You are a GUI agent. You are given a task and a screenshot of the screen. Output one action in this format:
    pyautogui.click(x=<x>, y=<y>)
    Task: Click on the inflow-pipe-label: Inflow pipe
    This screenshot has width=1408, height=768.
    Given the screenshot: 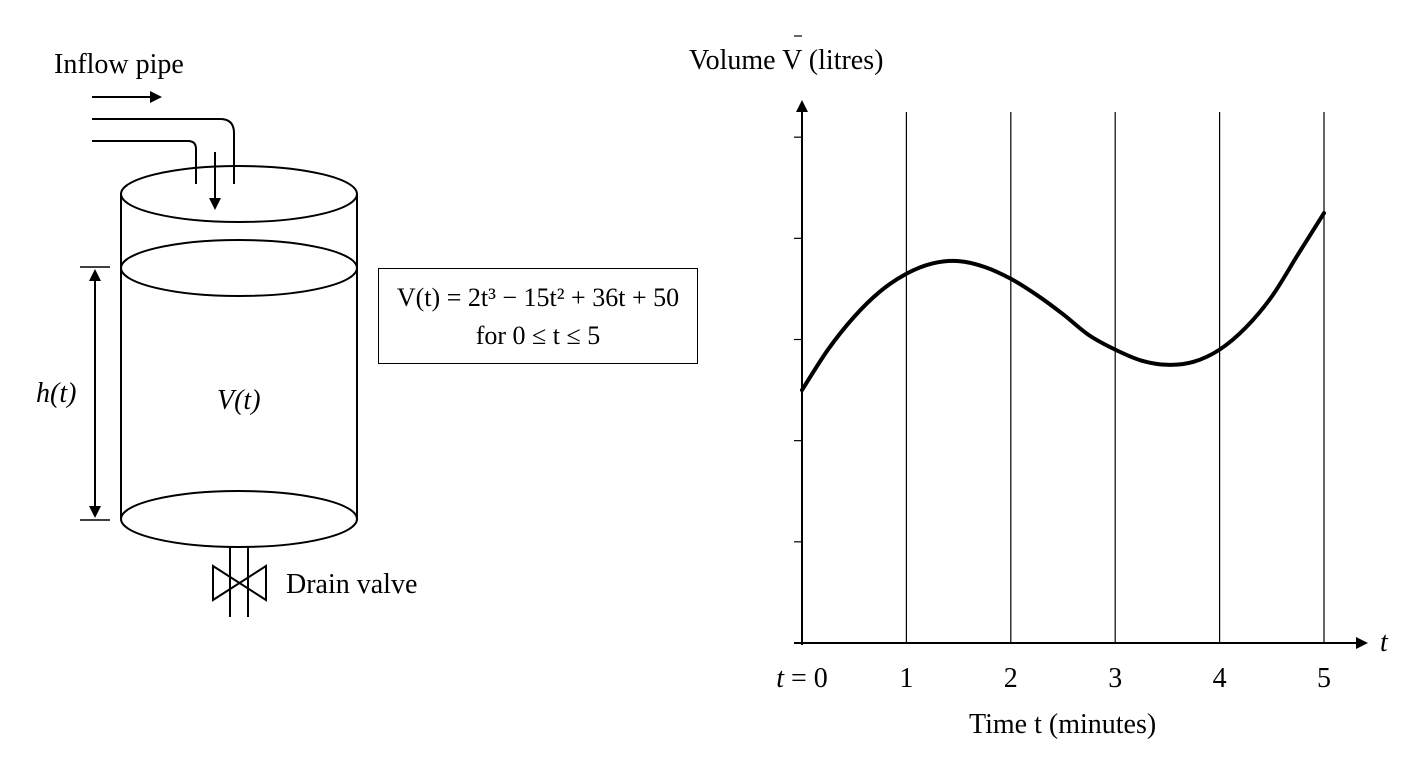 What is the action you would take?
    pyautogui.click(x=119, y=64)
    